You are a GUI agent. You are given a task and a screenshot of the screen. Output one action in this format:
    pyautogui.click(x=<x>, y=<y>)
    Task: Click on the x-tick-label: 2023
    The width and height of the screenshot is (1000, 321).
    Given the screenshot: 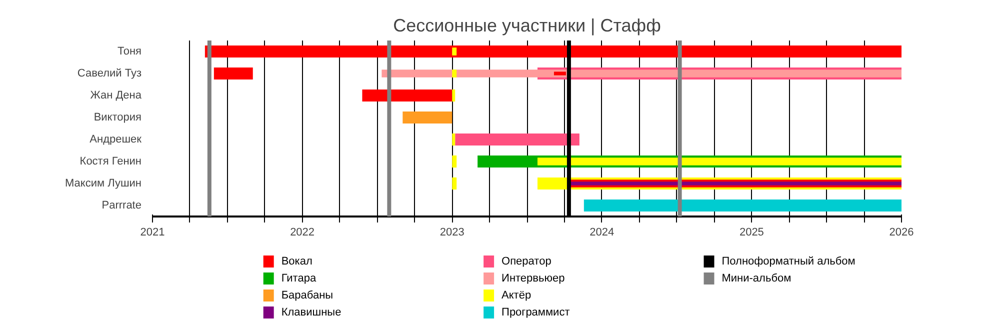 What is the action you would take?
    pyautogui.click(x=452, y=232)
    